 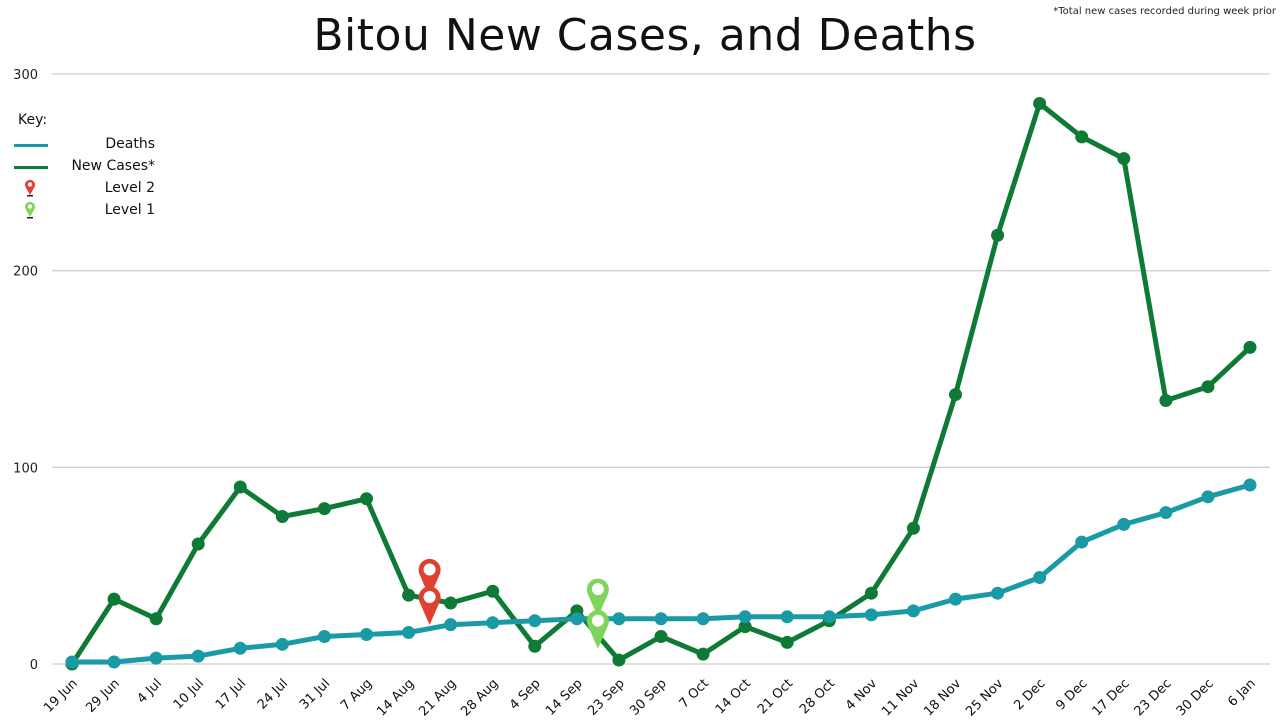 What do you see at coordinates (33, 120) in the screenshot?
I see `legend-title: Key:` at bounding box center [33, 120].